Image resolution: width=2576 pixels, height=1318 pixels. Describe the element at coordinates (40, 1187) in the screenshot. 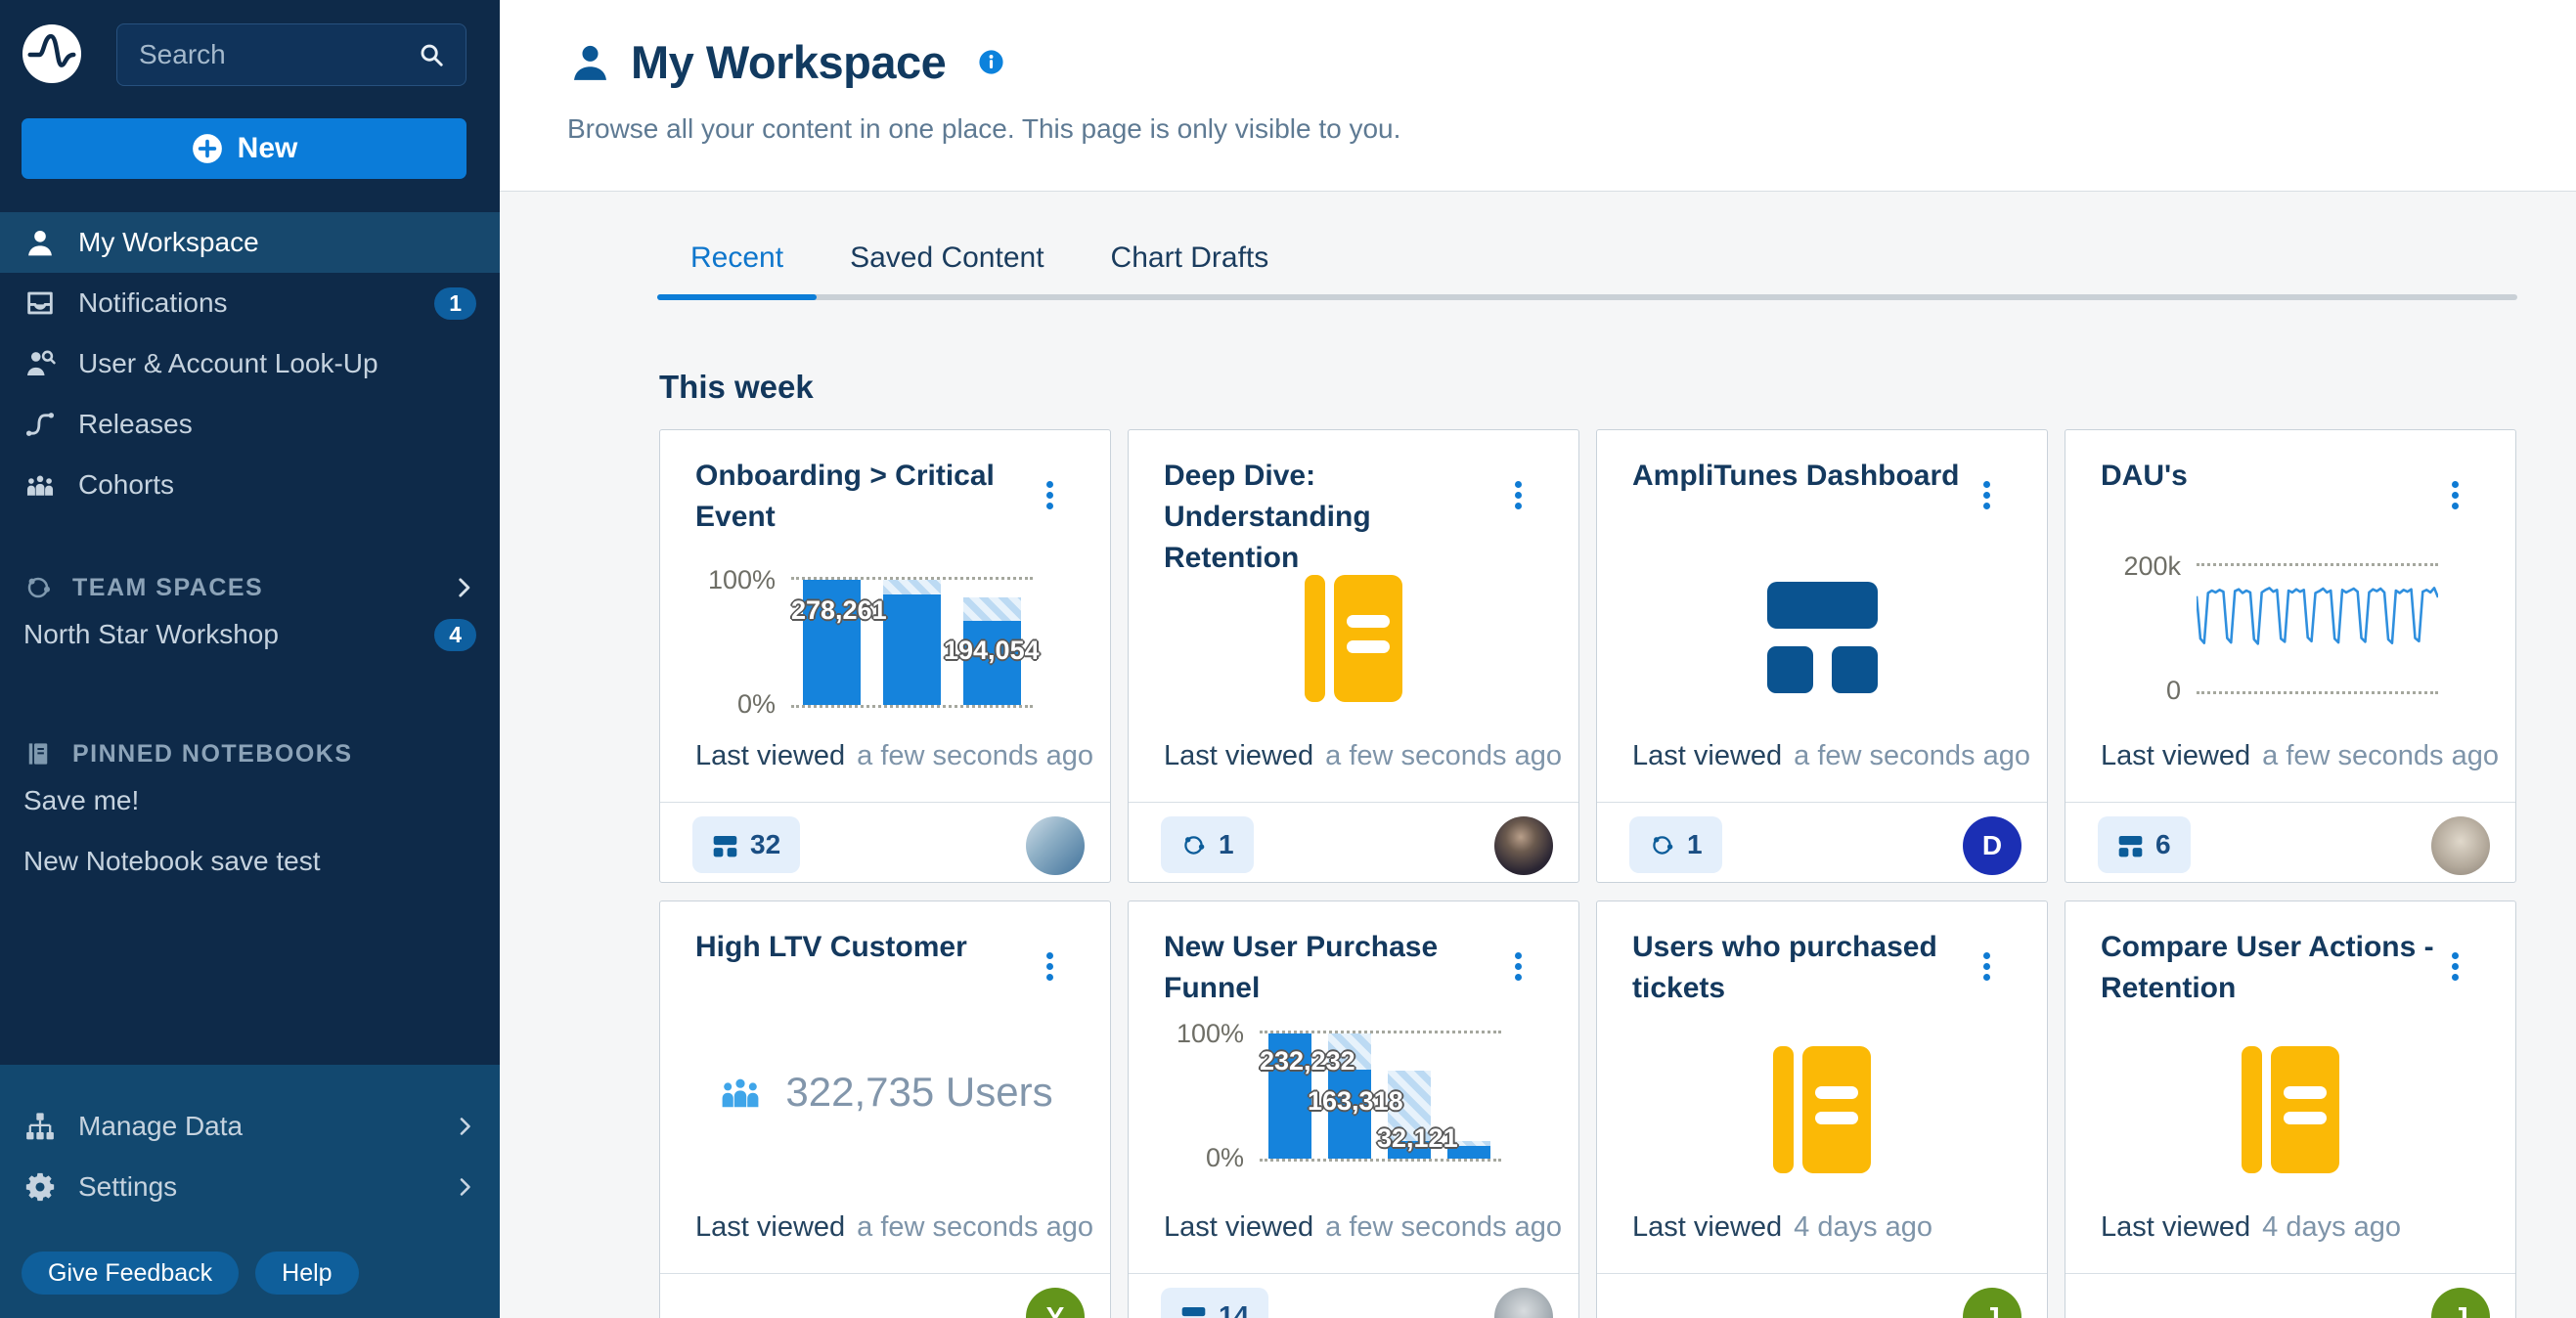

I see `gear-icon` at that location.